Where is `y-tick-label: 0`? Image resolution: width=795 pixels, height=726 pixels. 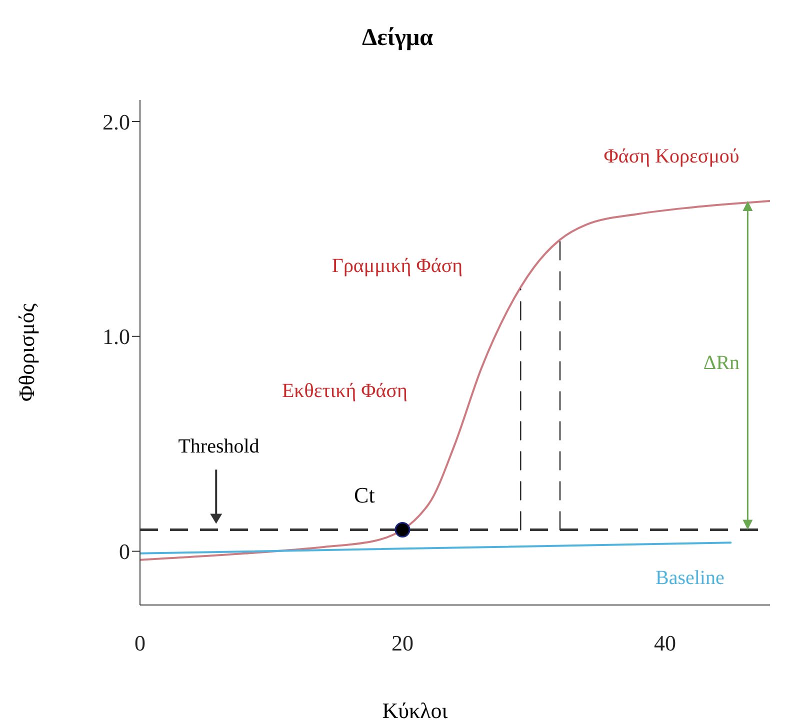 y-tick-label: 0 is located at coordinates (124, 551).